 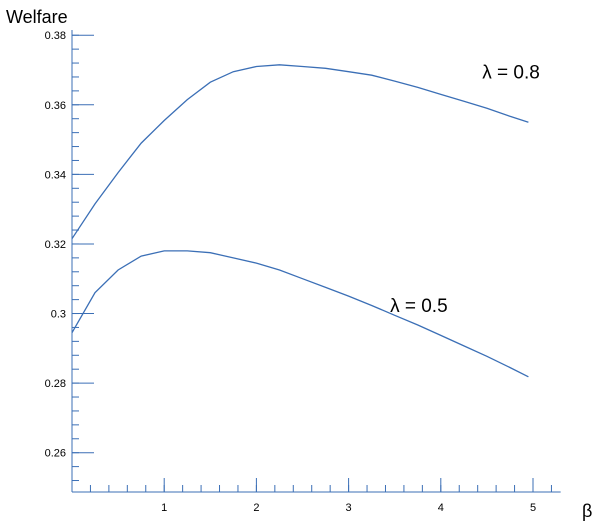 I want to click on x-tick-label: 5, so click(x=533, y=508).